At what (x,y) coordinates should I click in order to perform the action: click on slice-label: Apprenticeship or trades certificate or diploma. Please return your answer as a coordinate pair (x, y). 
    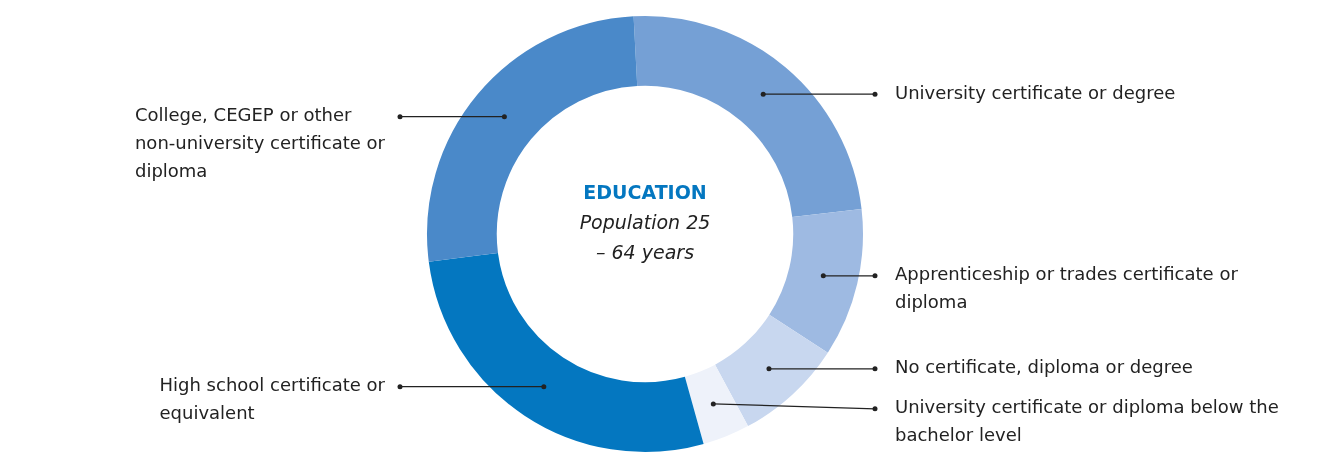
    Looking at the image, I should click on (1067, 288).